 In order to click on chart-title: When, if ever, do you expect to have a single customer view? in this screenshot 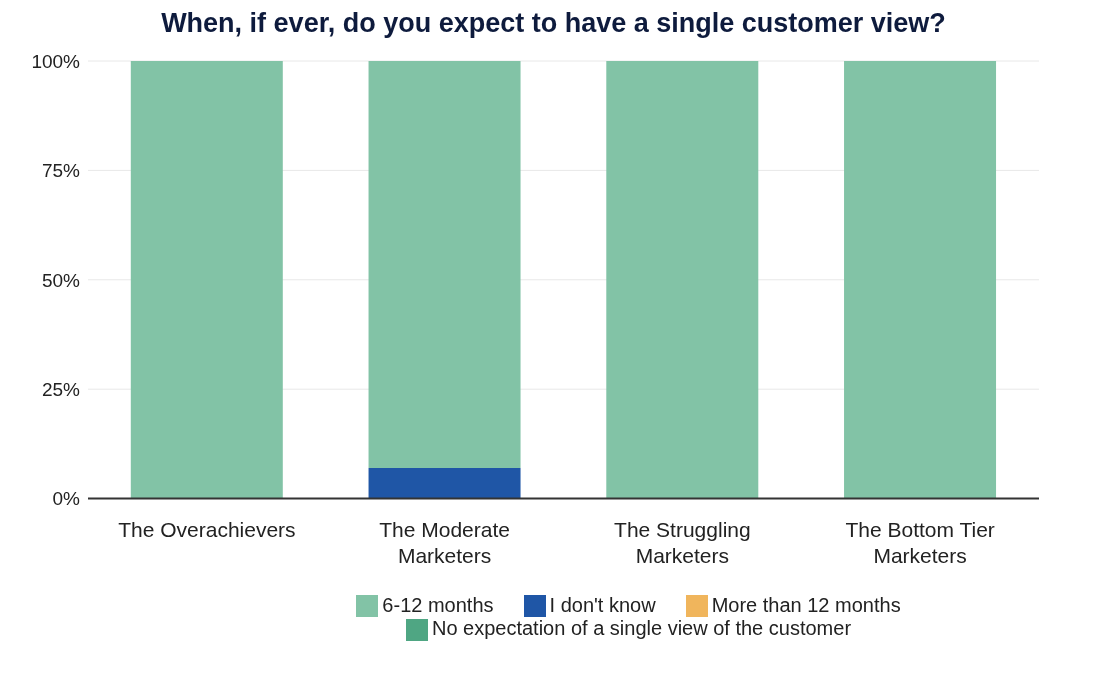, I will do `click(553, 23)`.